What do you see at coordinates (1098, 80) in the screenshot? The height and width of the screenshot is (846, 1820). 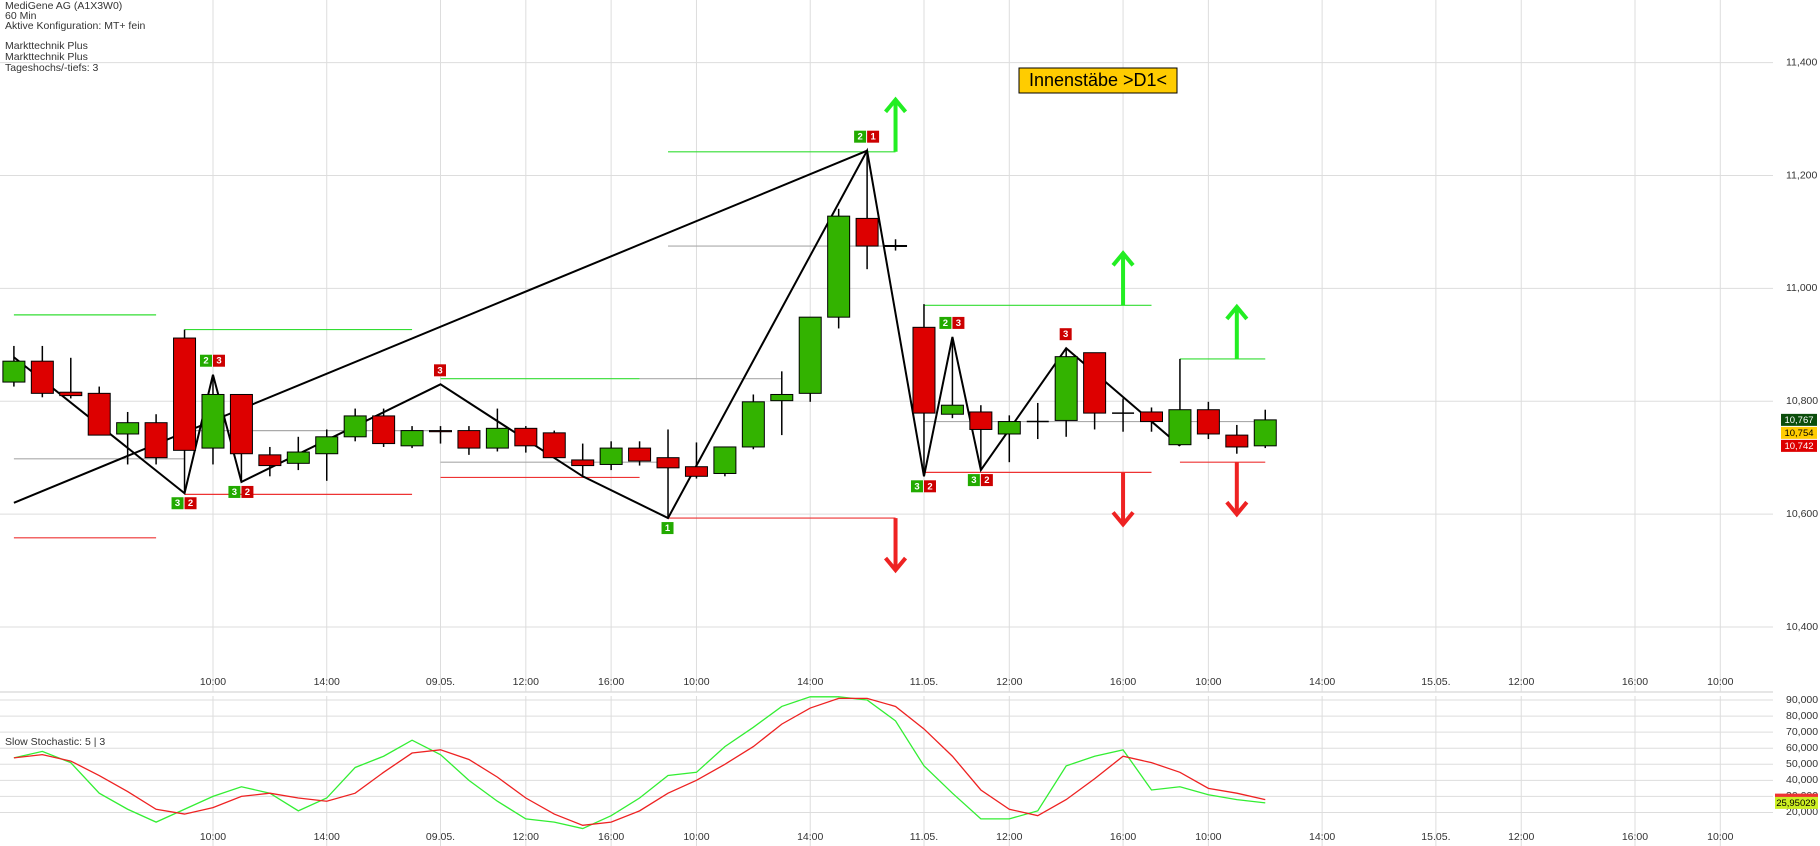 I see `annotation-box` at bounding box center [1098, 80].